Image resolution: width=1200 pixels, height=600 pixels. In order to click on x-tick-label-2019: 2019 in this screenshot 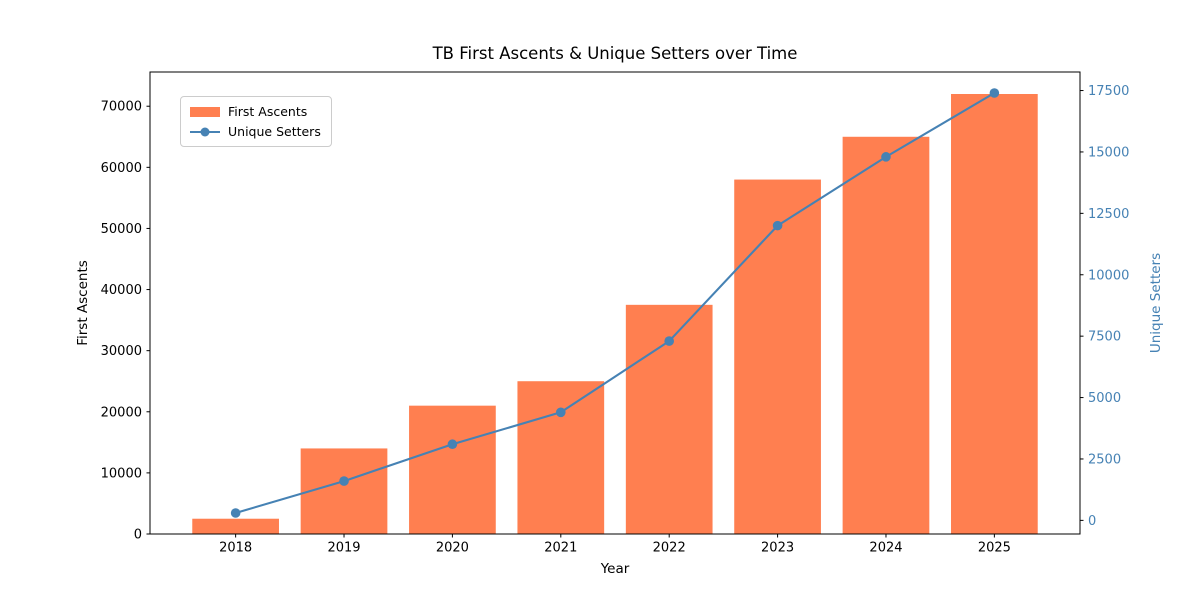, I will do `click(343, 548)`.